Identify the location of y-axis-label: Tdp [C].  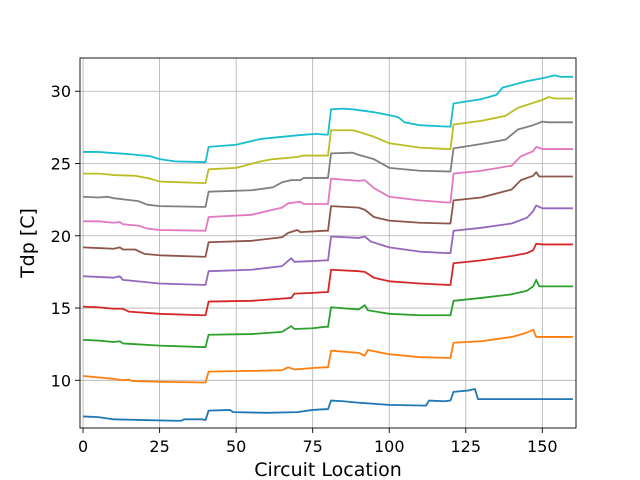
(28, 243).